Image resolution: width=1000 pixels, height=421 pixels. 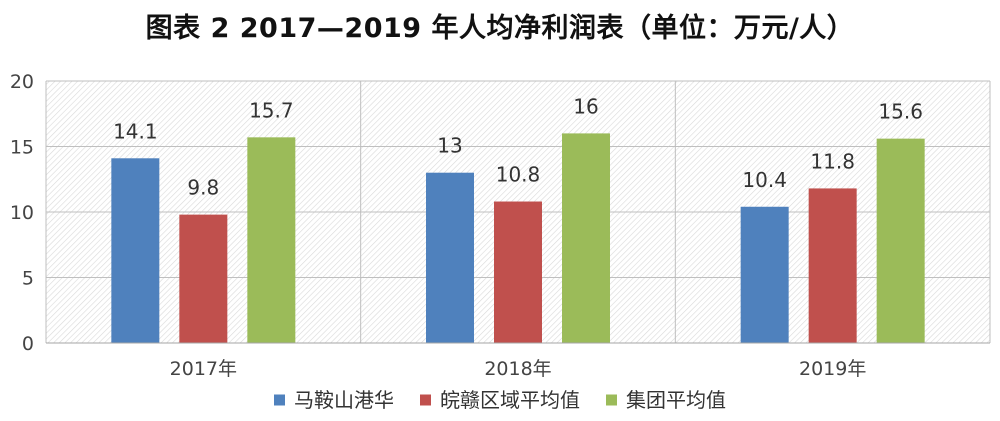 What do you see at coordinates (764, 180) in the screenshot?
I see `data-label: 10.4` at bounding box center [764, 180].